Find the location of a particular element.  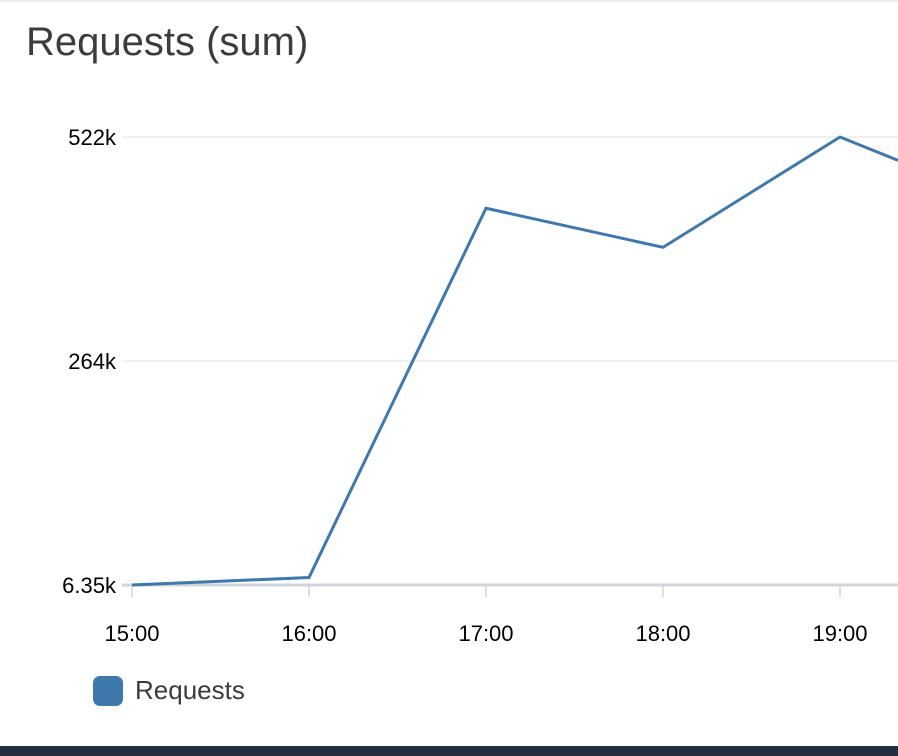

x-tick-label: 16:00 is located at coordinates (308, 633).